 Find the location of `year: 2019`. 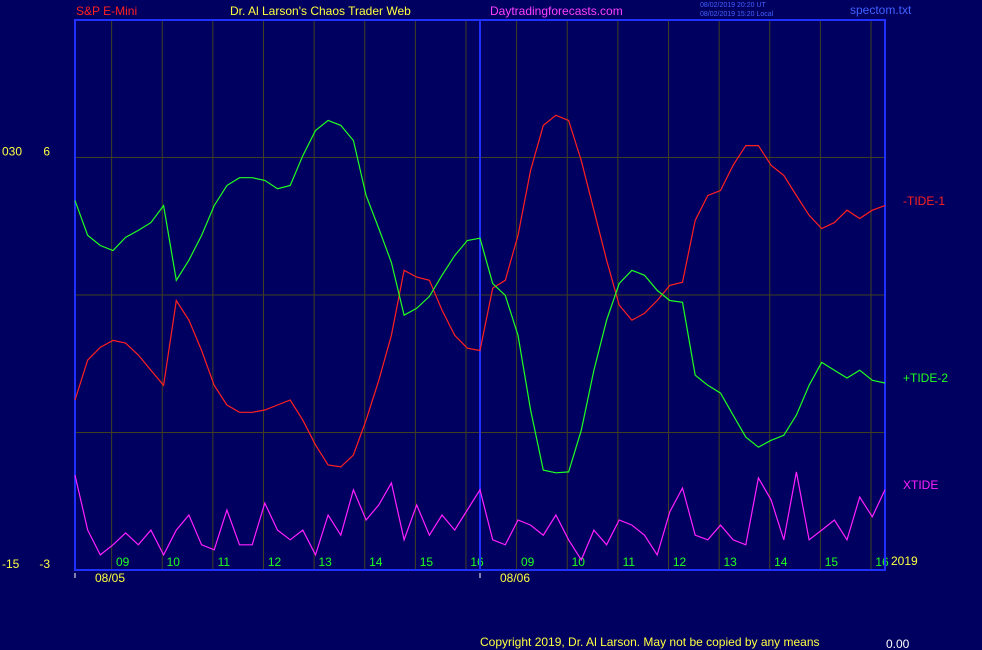

year: 2019 is located at coordinates (904, 561).